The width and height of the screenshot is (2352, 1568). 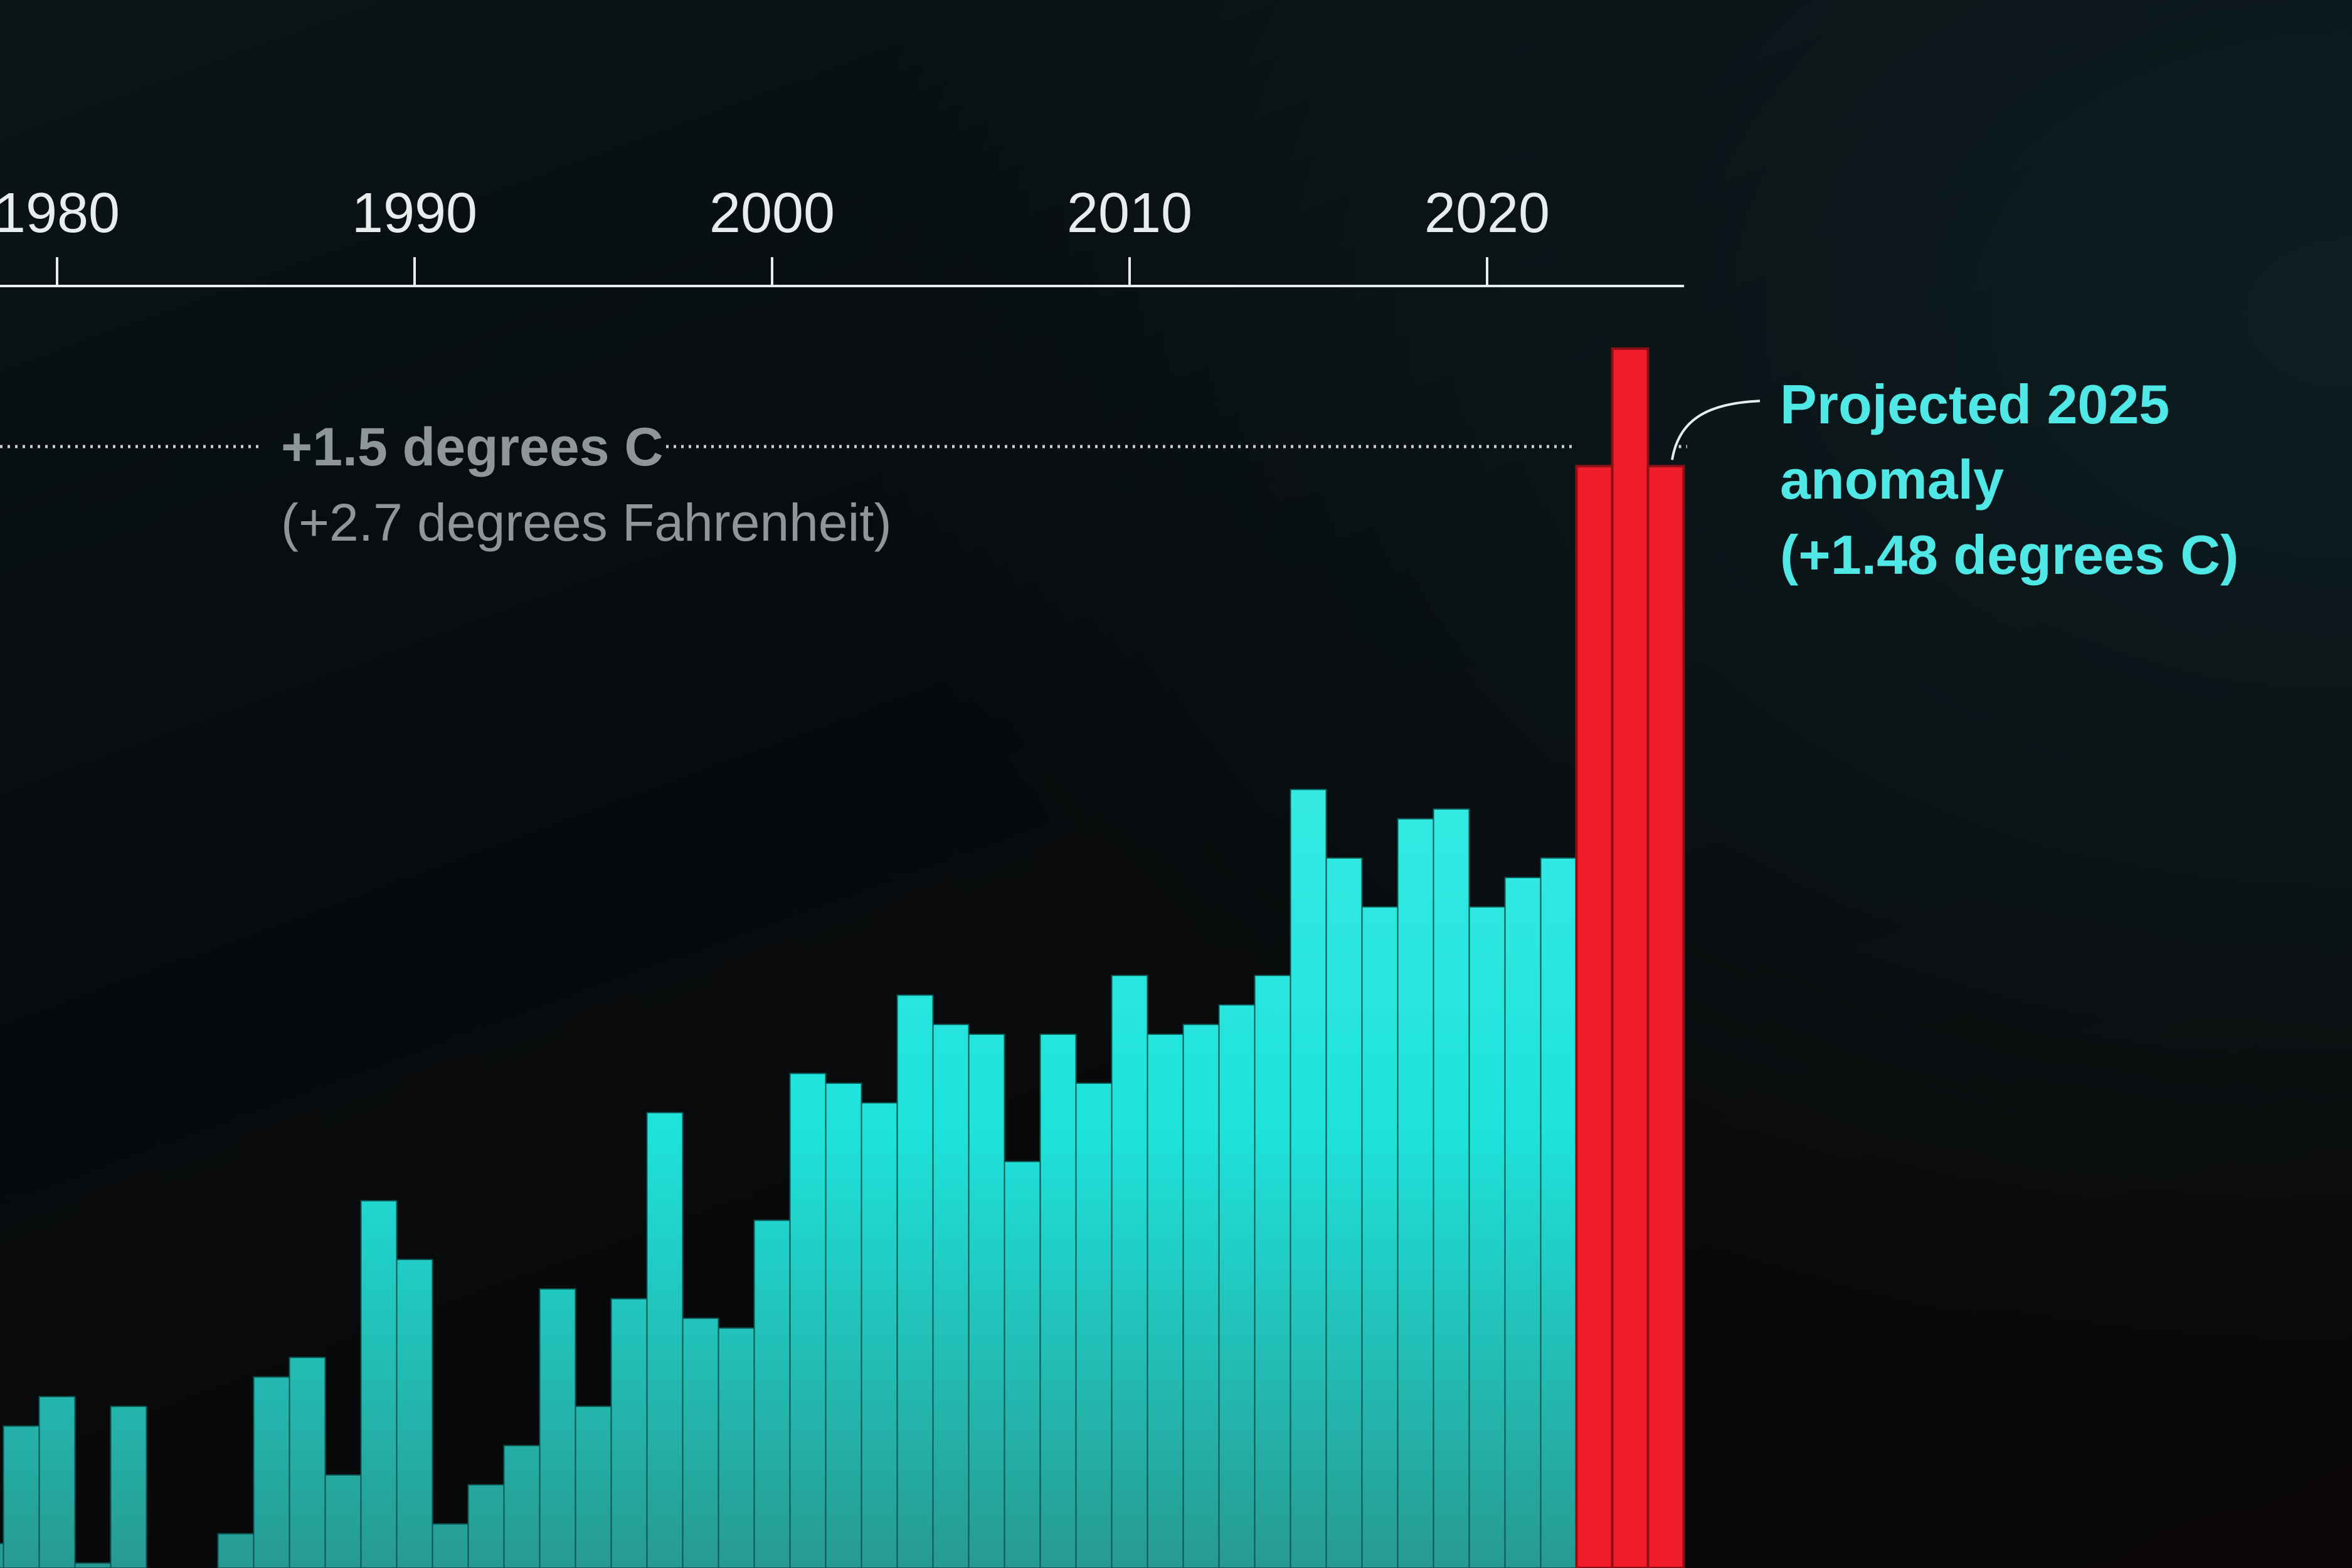 What do you see at coordinates (57, 1482) in the screenshot?
I see `bar-1980` at bounding box center [57, 1482].